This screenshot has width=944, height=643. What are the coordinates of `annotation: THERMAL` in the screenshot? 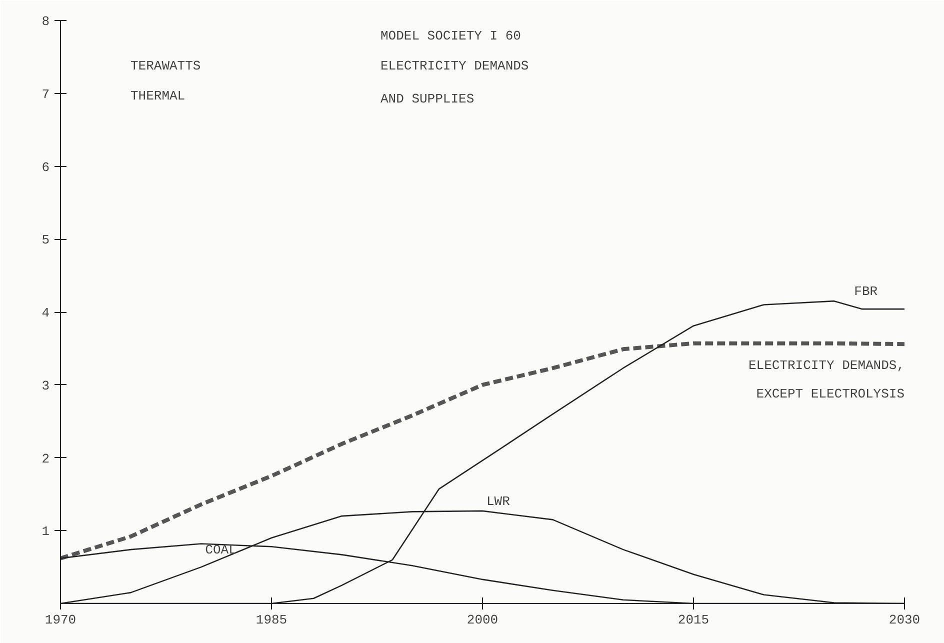 It's located at (158, 96).